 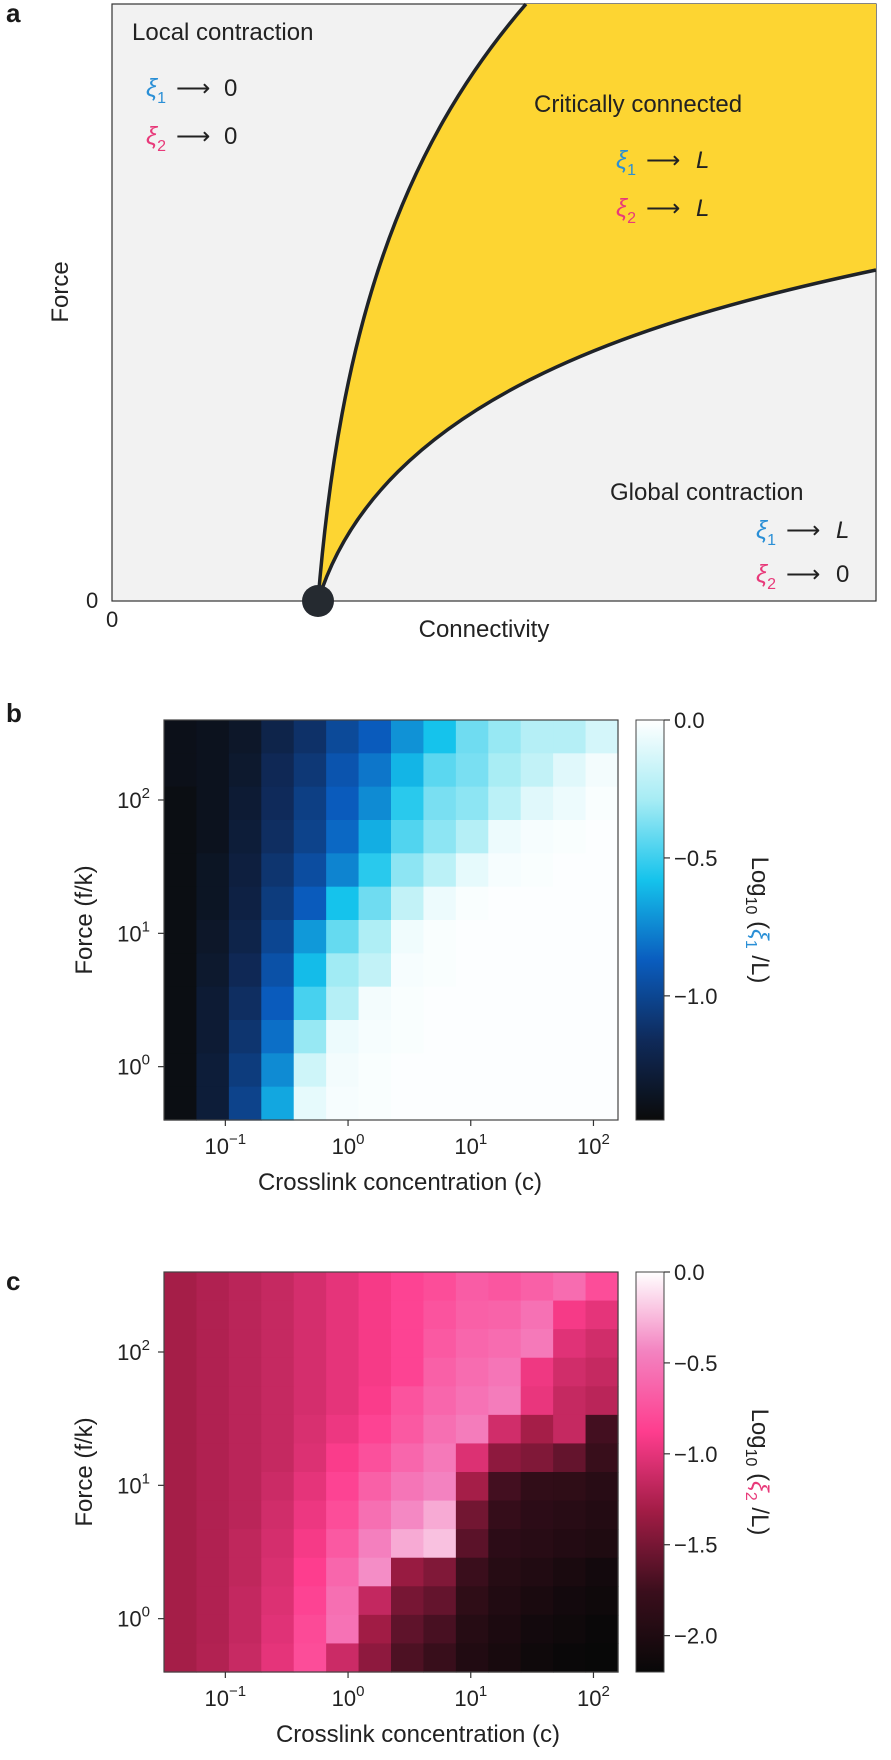 I want to click on heatmap-c-ylabel: Force (f/k), so click(x=84, y=1471).